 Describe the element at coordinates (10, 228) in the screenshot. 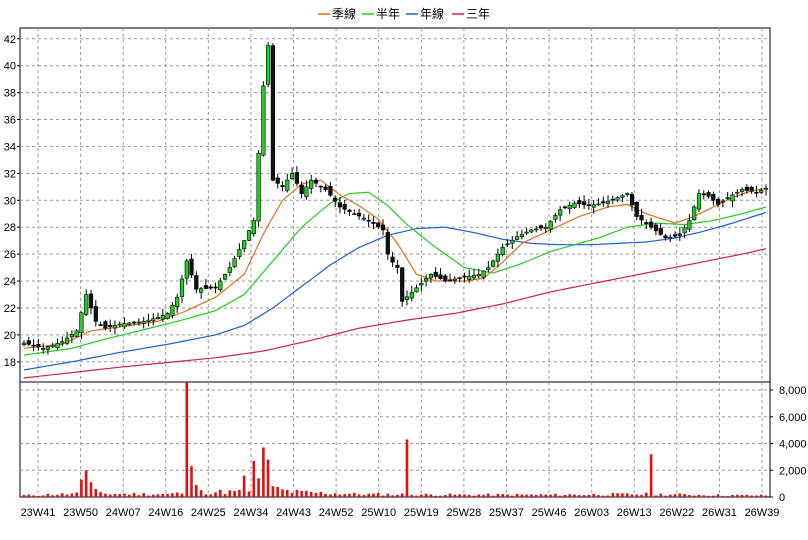

I see `price-tick-label: 28` at that location.